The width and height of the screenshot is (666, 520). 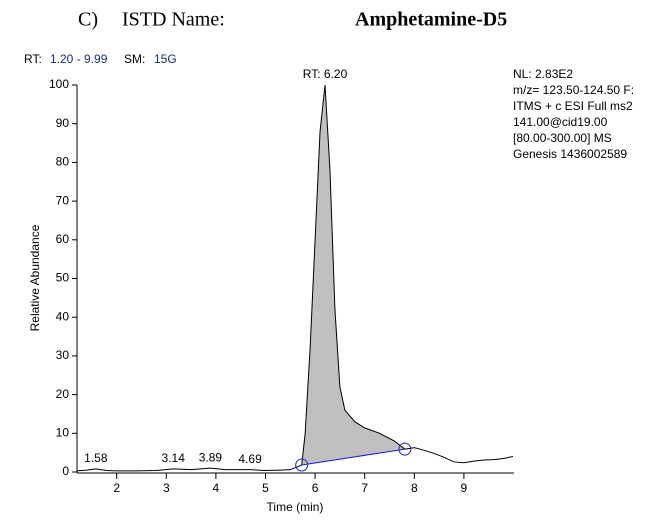 What do you see at coordinates (63, 162) in the screenshot?
I see `y-tick-label: 80` at bounding box center [63, 162].